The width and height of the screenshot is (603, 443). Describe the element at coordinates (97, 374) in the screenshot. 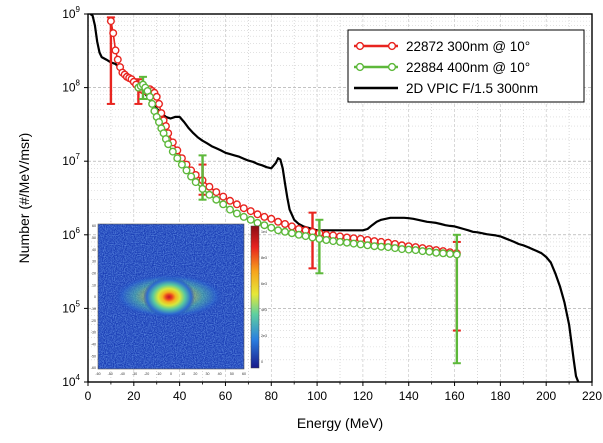

I see `inset-x-tick-label: -60` at that location.